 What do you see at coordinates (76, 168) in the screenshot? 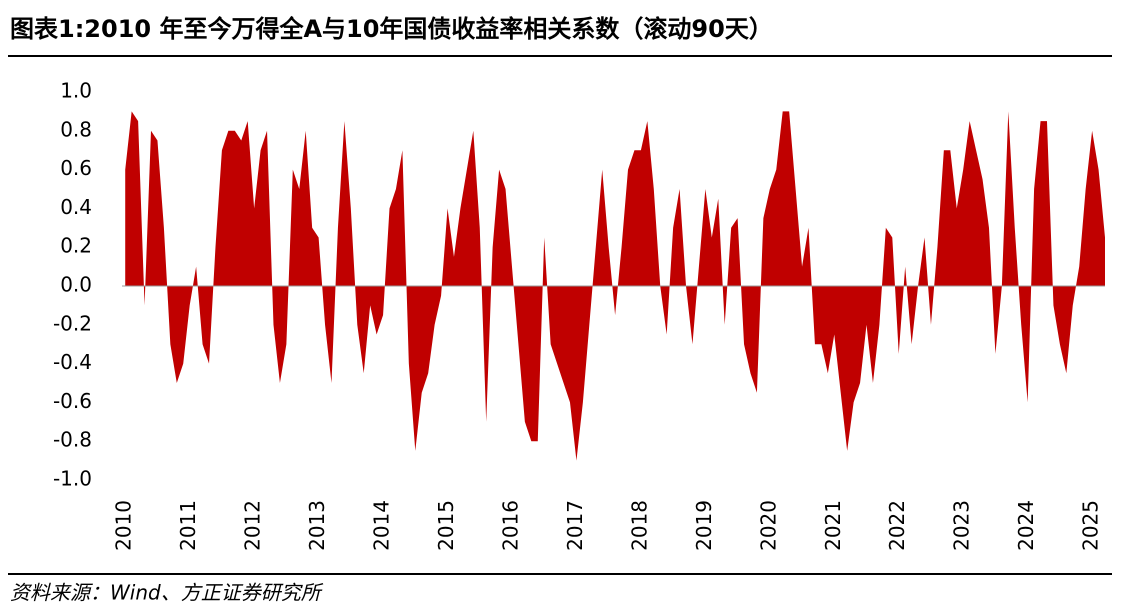
I see `y-tick-label: 0.6` at bounding box center [76, 168].